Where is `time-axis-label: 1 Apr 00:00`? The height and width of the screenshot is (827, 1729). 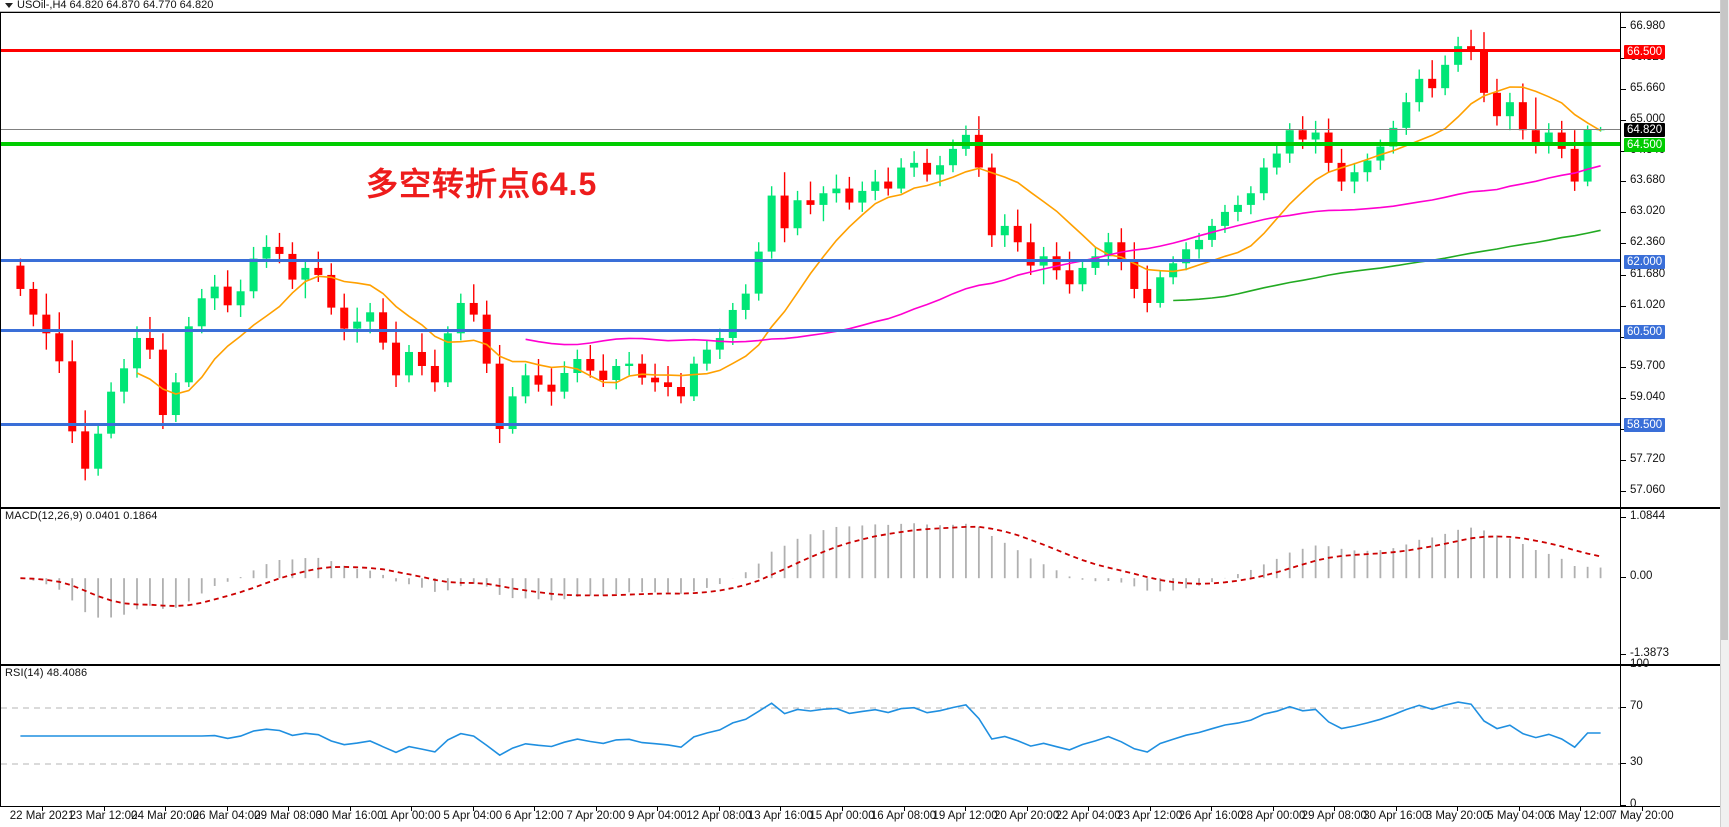 time-axis-label: 1 Apr 00:00 is located at coordinates (411, 816).